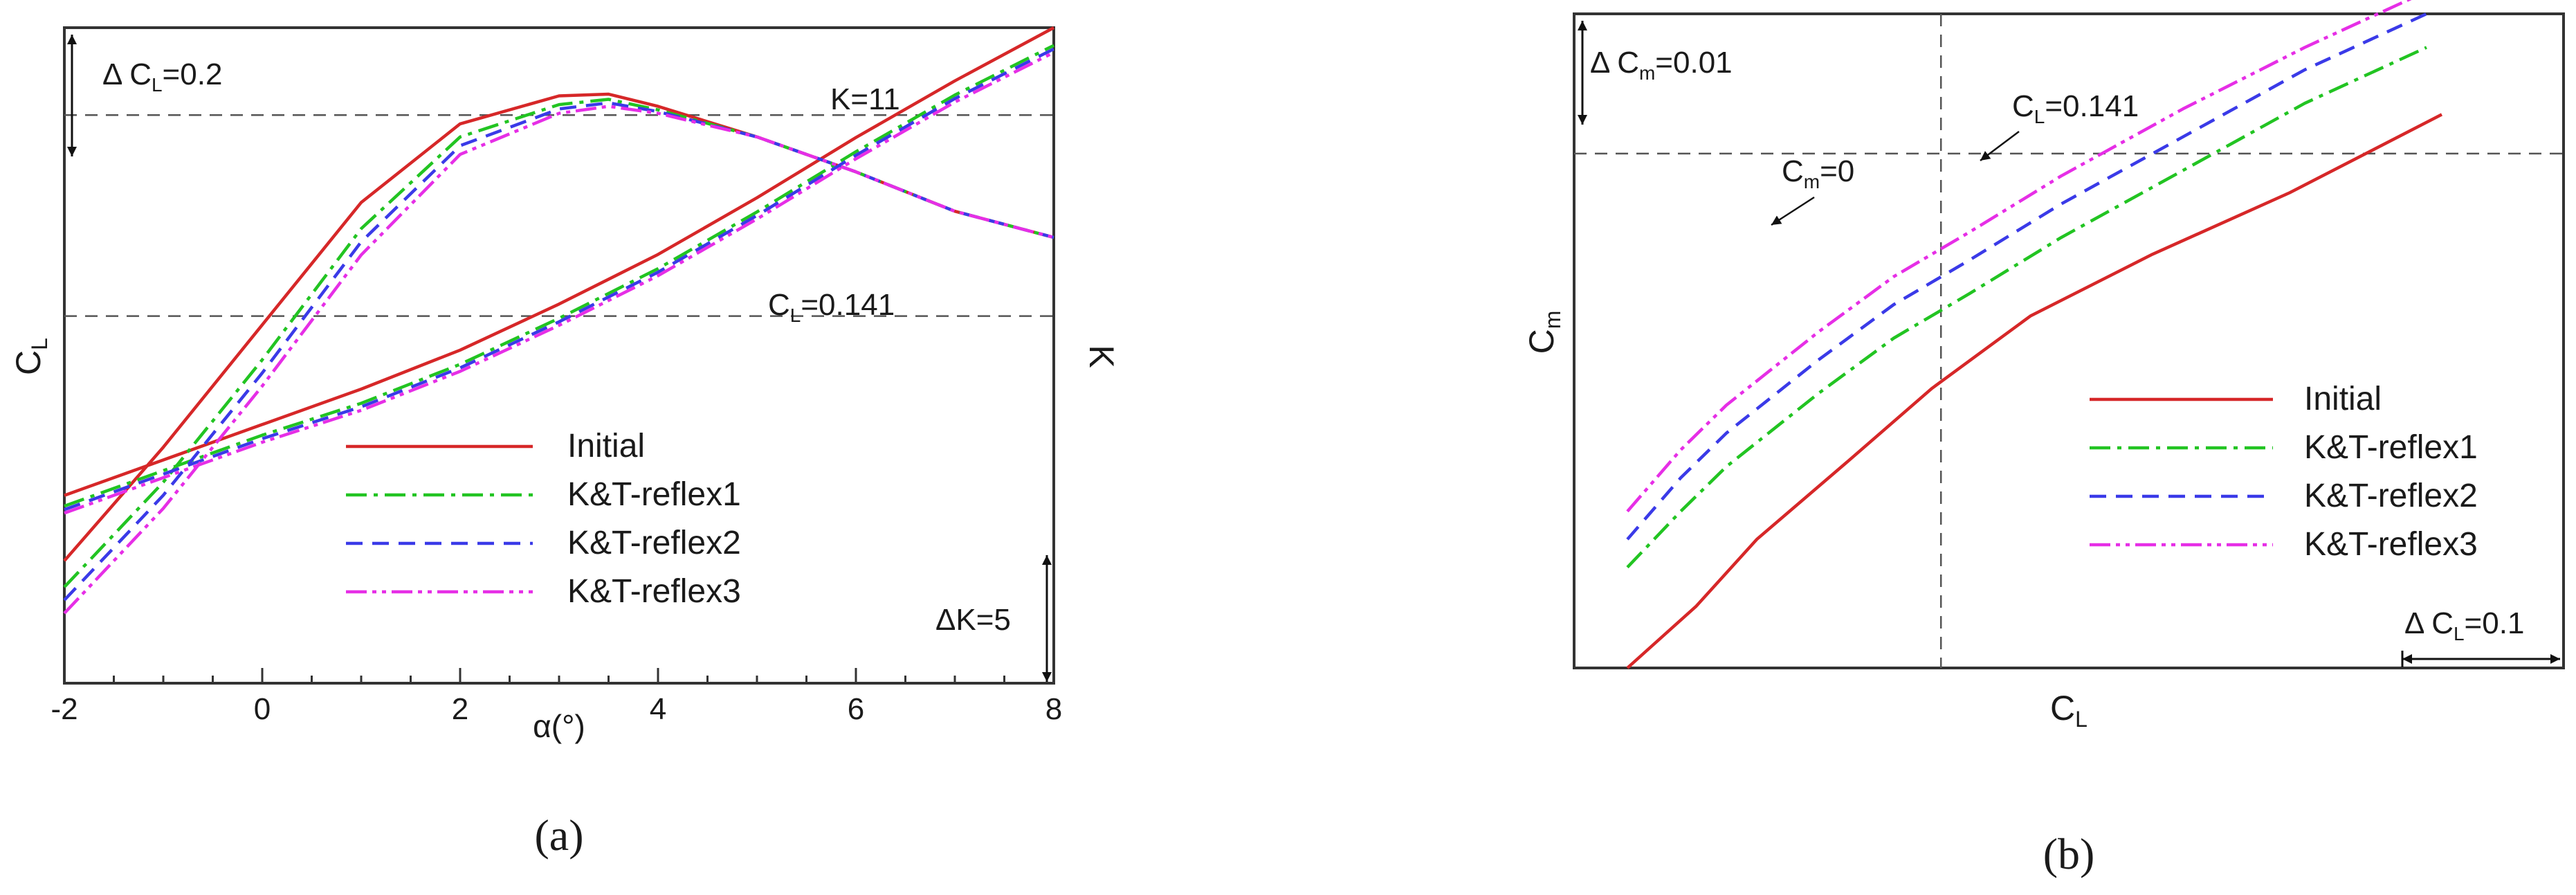 The image size is (2576, 895). What do you see at coordinates (832, 307) in the screenshot?
I see `ref-label-cl-a: CL=0.141` at bounding box center [832, 307].